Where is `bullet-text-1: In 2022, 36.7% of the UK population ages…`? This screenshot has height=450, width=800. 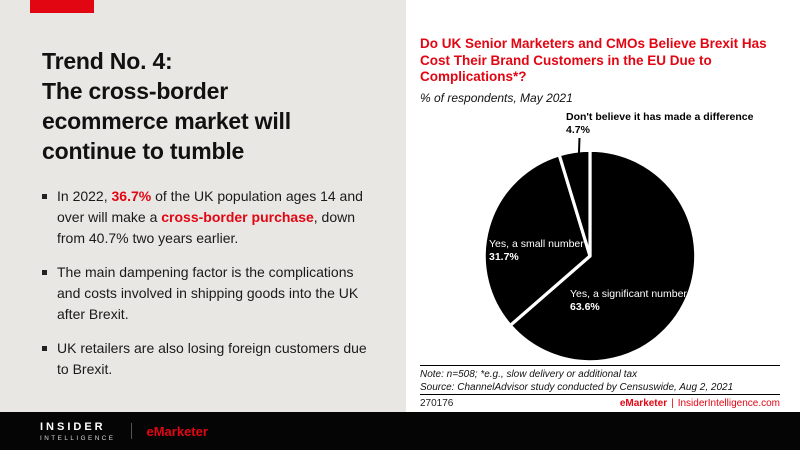
bullet-text-1: In 2022, 36.7% of the UK population ages… is located at coordinates (216, 217).